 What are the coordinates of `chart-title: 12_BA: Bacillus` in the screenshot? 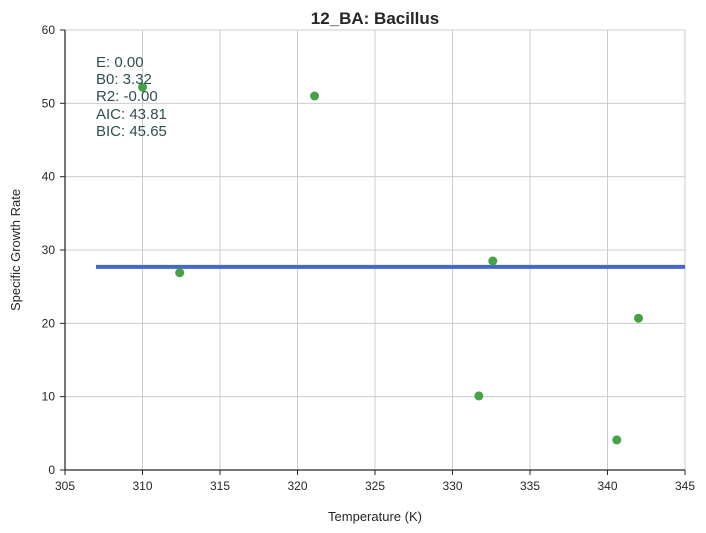 It's located at (375, 18).